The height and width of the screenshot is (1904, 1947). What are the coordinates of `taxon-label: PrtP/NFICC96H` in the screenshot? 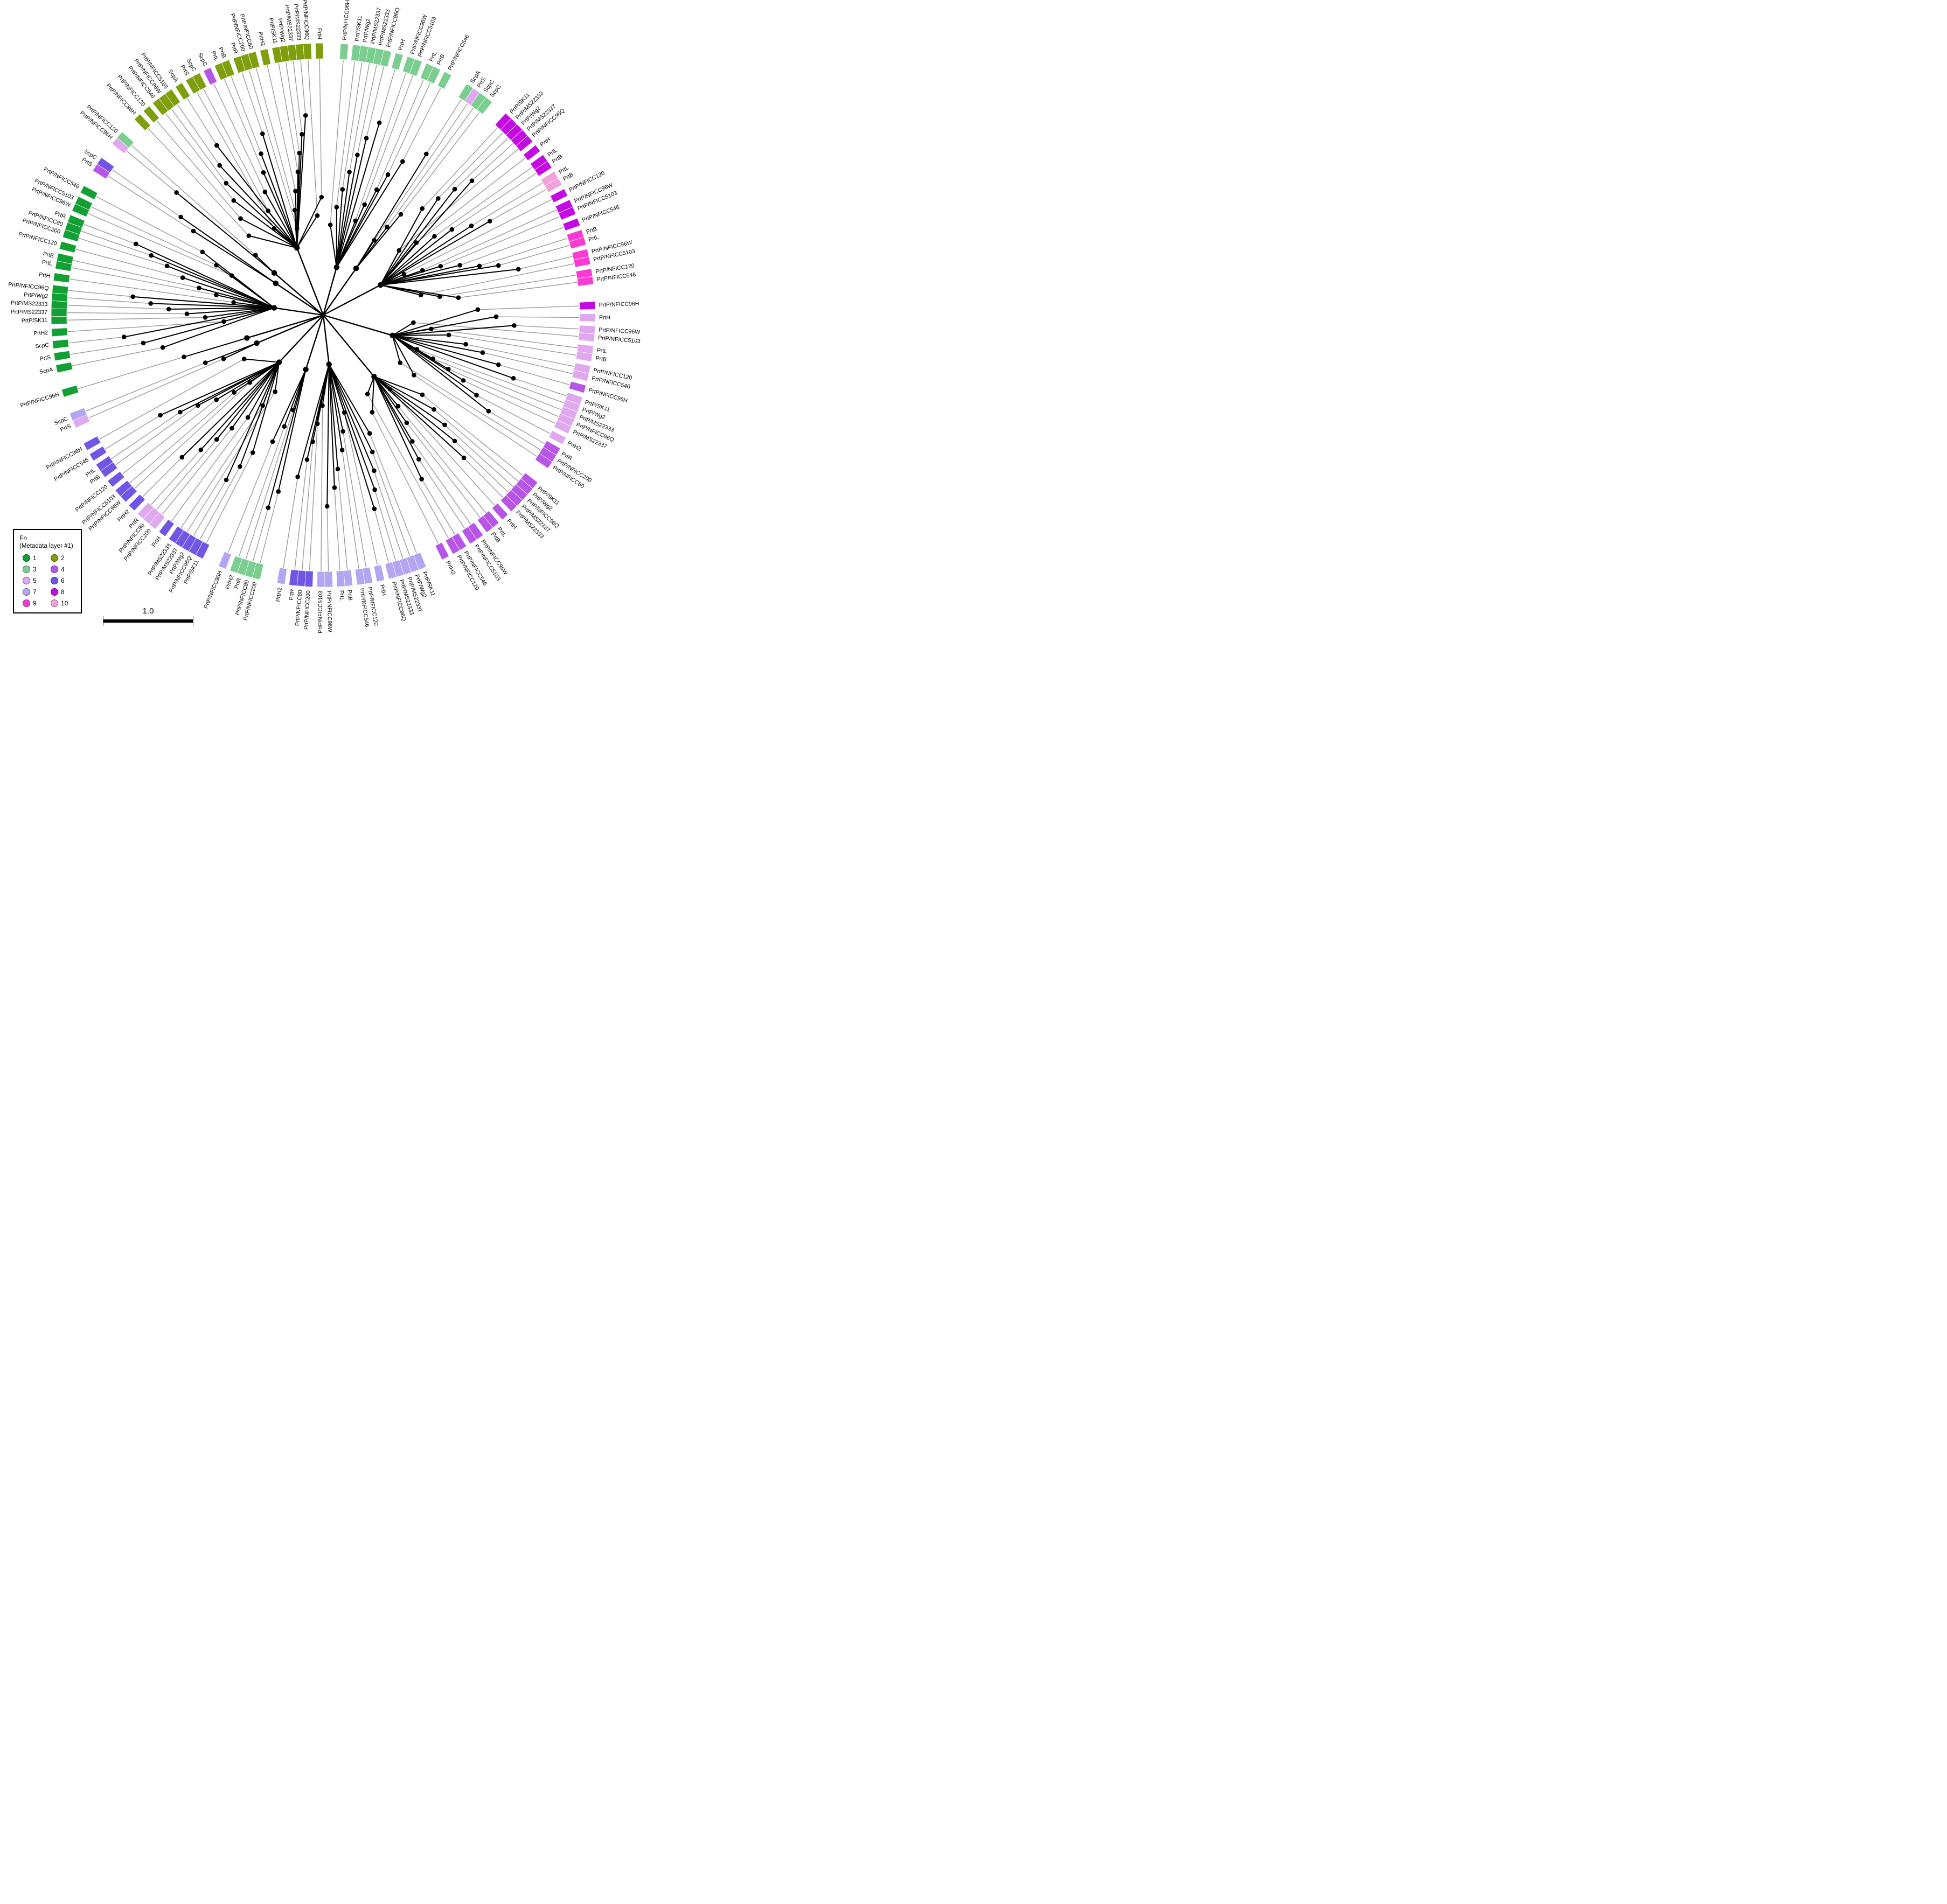 It's located at (39, 400).